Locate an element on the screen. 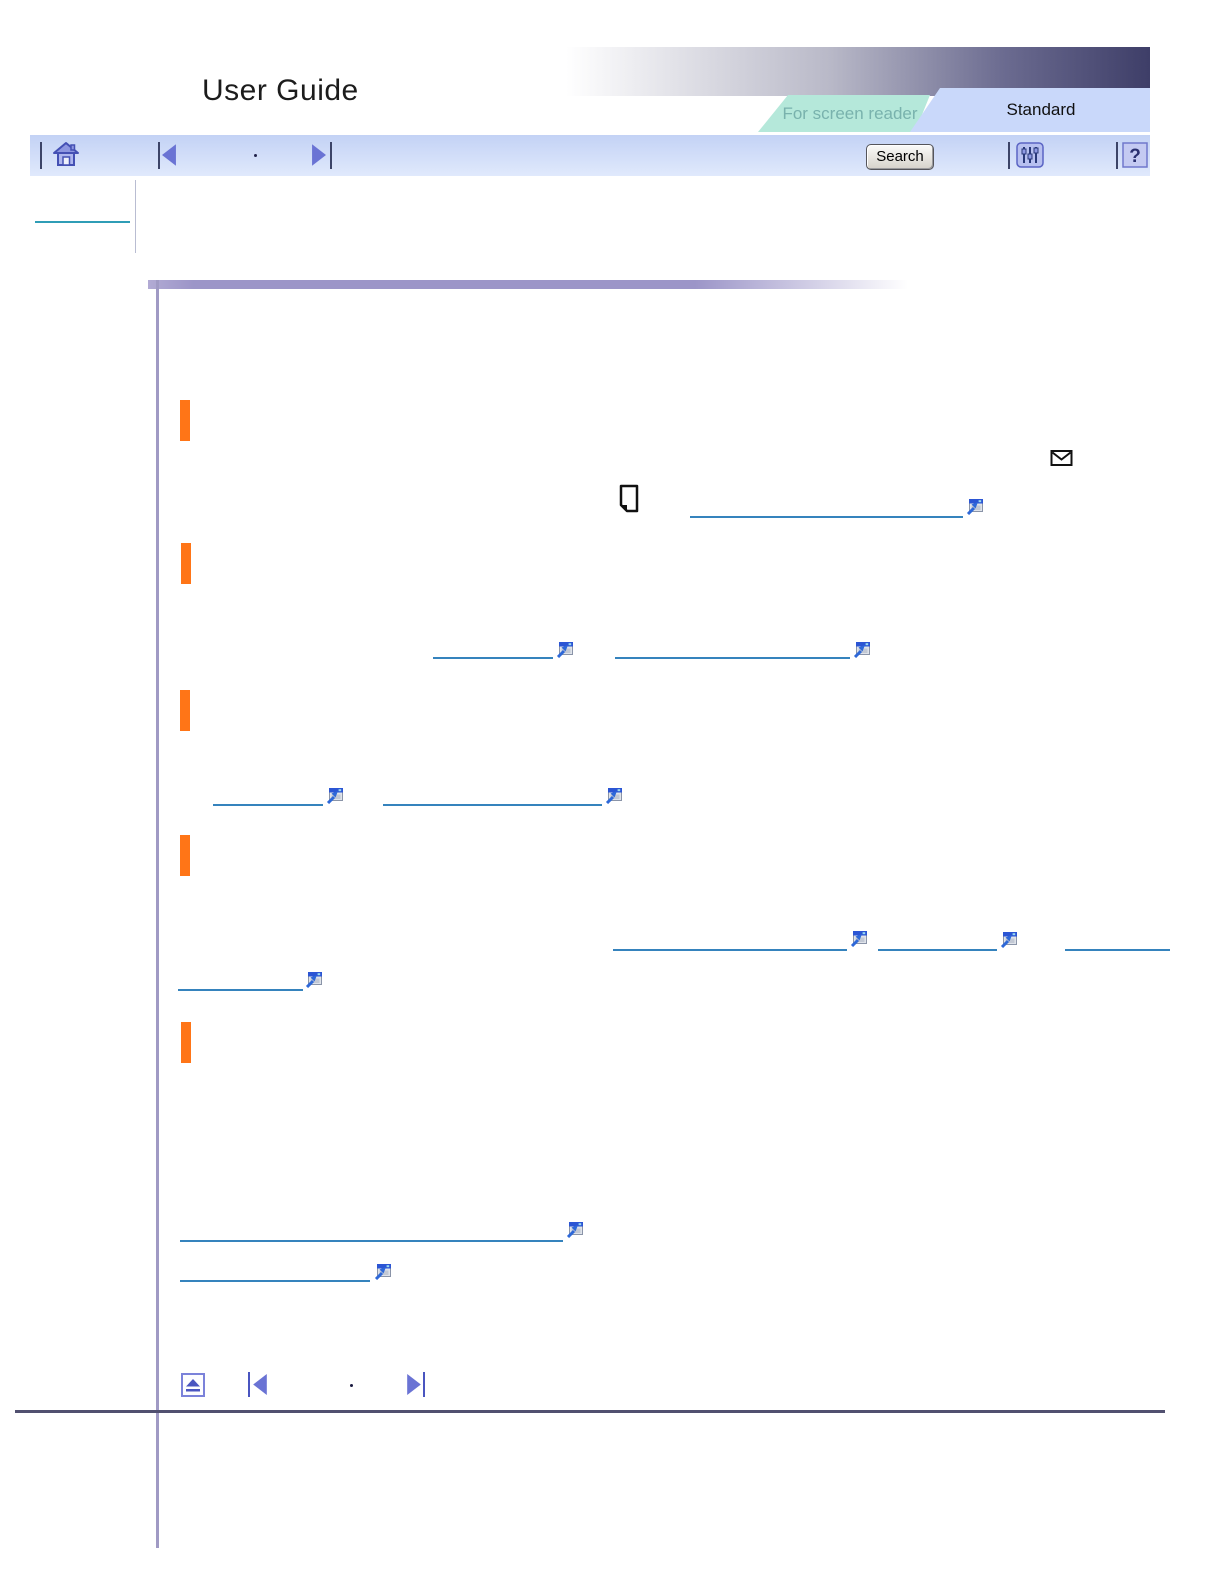 Image resolution: width=1224 pixels, height=1584 pixels. tab-standard: Standard is located at coordinates (1030, 110).